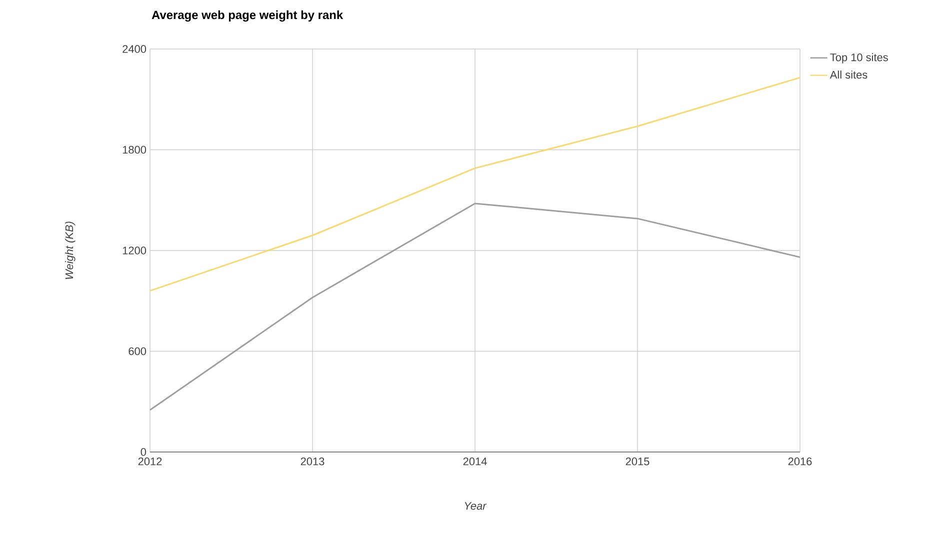  What do you see at coordinates (475, 506) in the screenshot?
I see `x-axis-title: Year` at bounding box center [475, 506].